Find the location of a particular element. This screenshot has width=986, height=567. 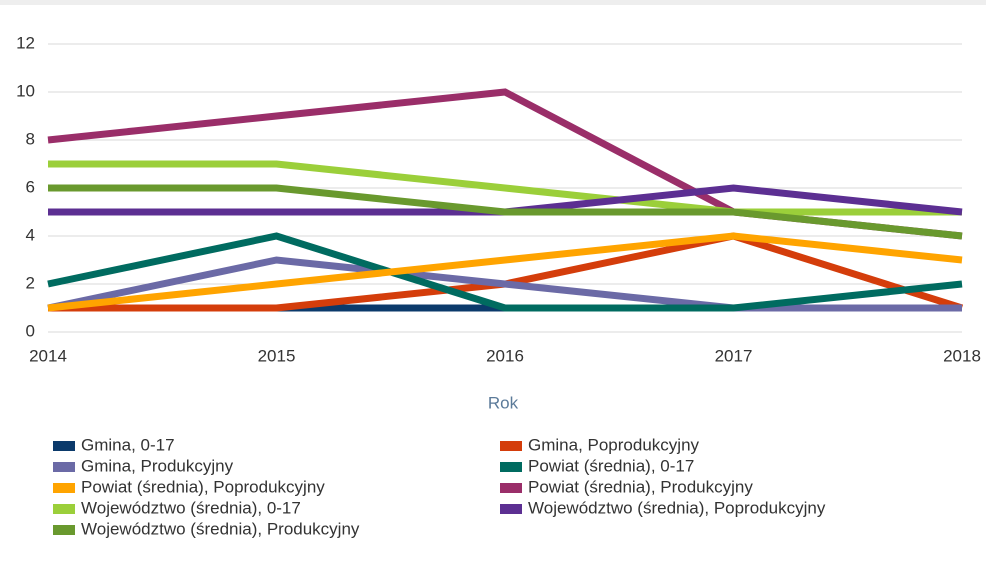

legend-label: Powiat (średnia), 0-17 is located at coordinates (611, 465).